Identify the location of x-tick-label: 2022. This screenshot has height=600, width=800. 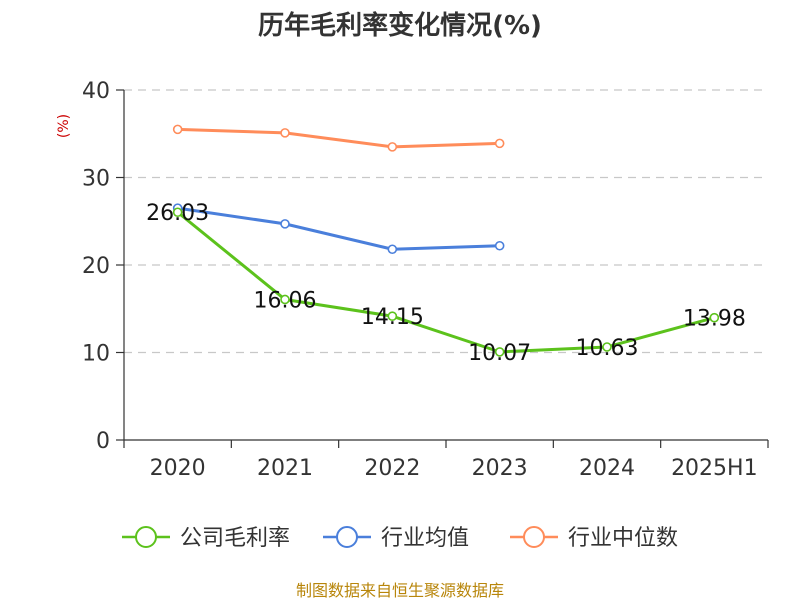
(392, 468).